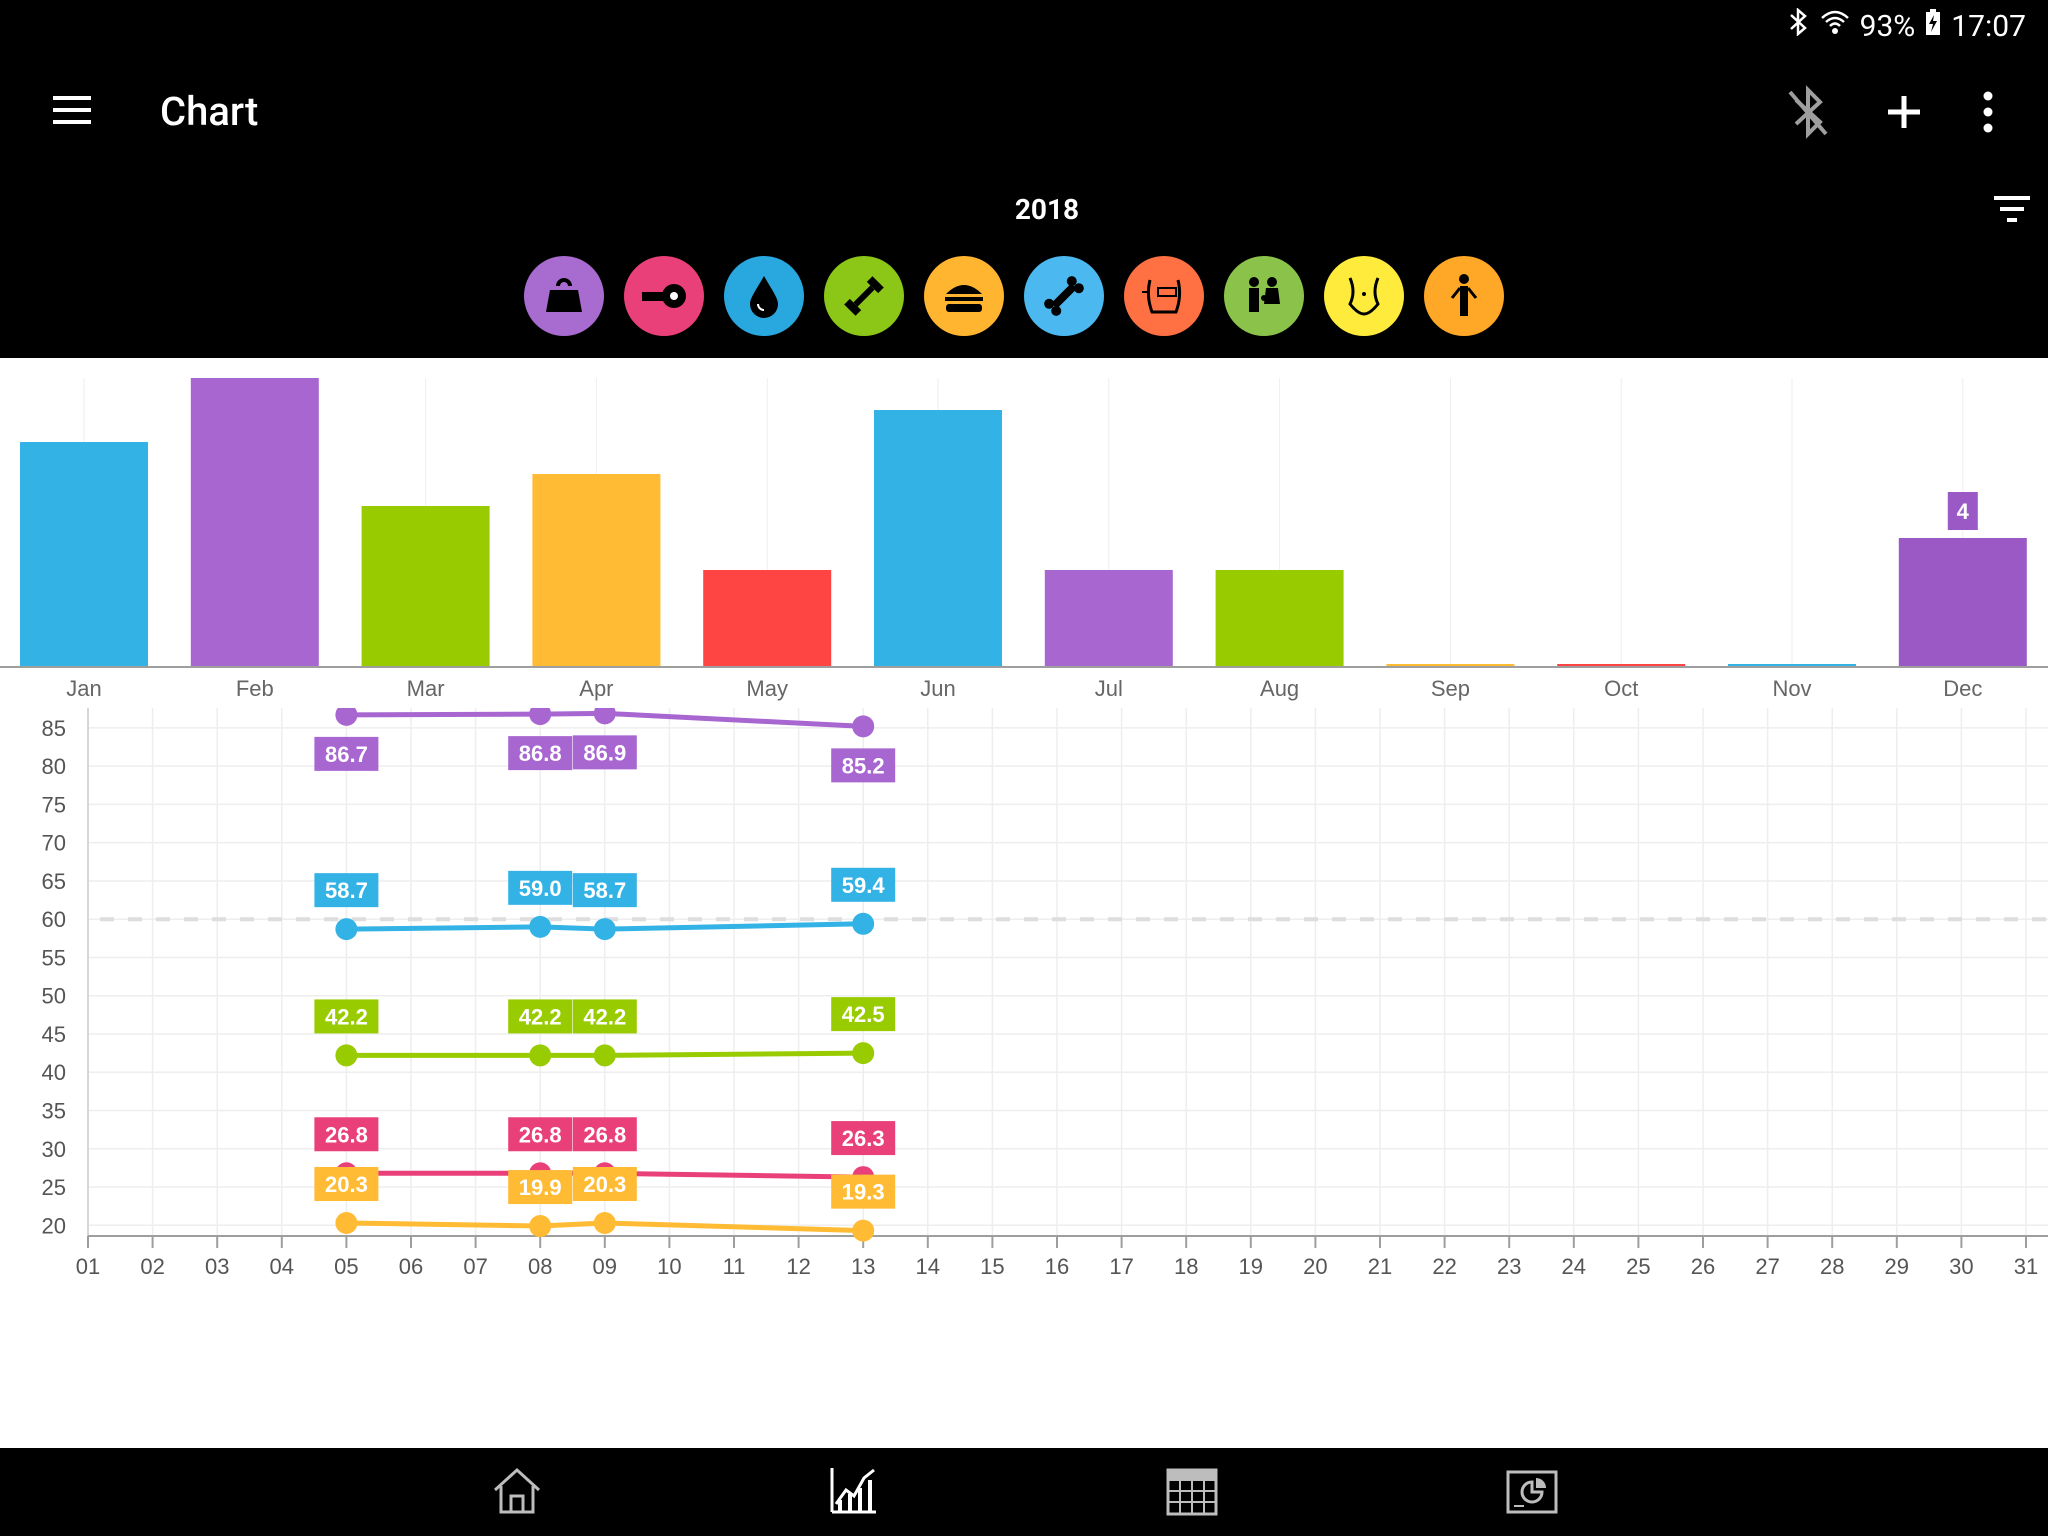 The width and height of the screenshot is (2048, 1536). I want to click on bar-feb, so click(254, 522).